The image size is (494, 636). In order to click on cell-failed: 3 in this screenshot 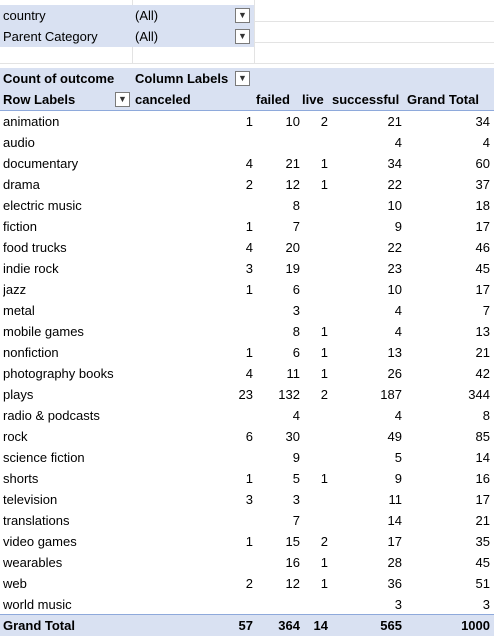, I will do `click(296, 310)`.